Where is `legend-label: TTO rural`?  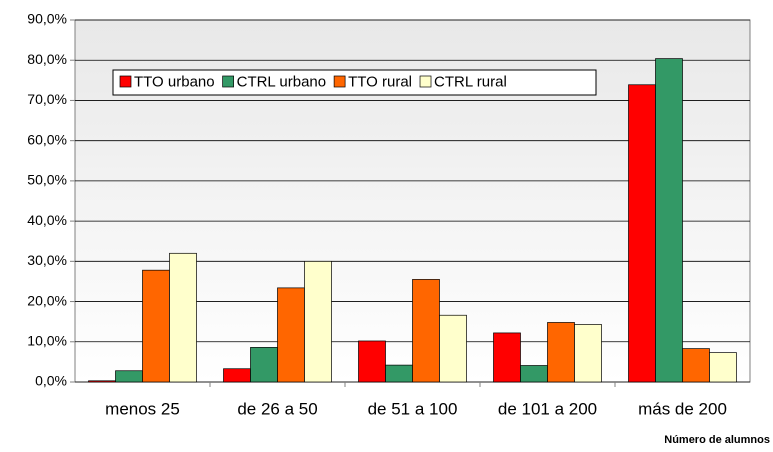
legend-label: TTO rural is located at coordinates (380, 81).